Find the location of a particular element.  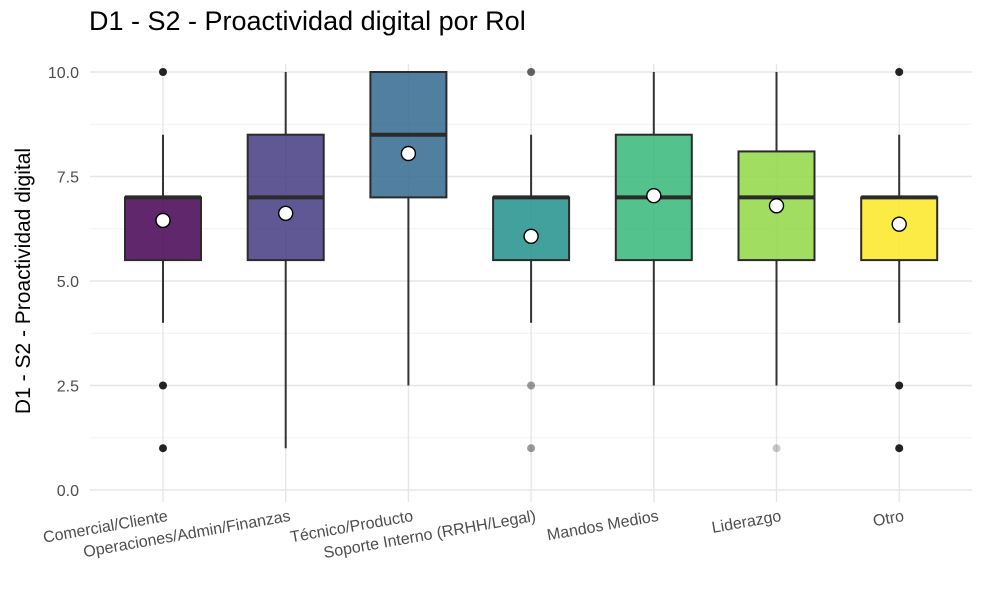

x-tick-label: Liderazgo is located at coordinates (746, 522).